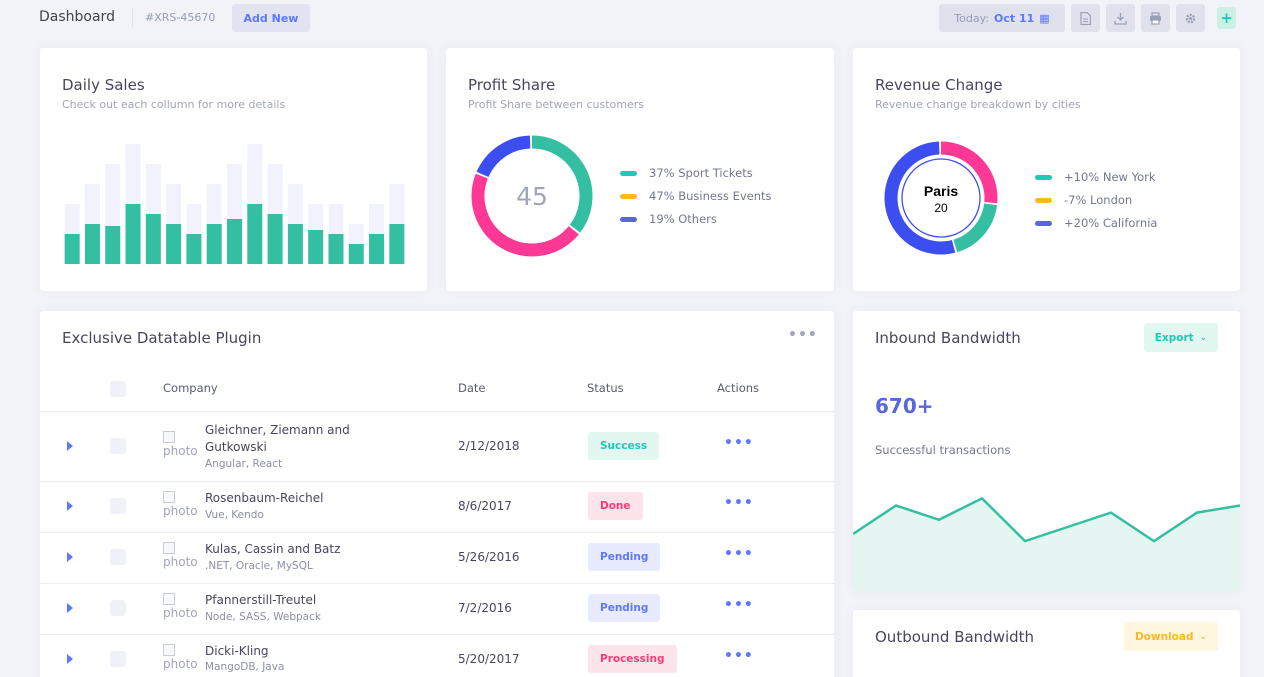 This screenshot has width=1264, height=677. I want to click on download-icon, so click(1120, 18).